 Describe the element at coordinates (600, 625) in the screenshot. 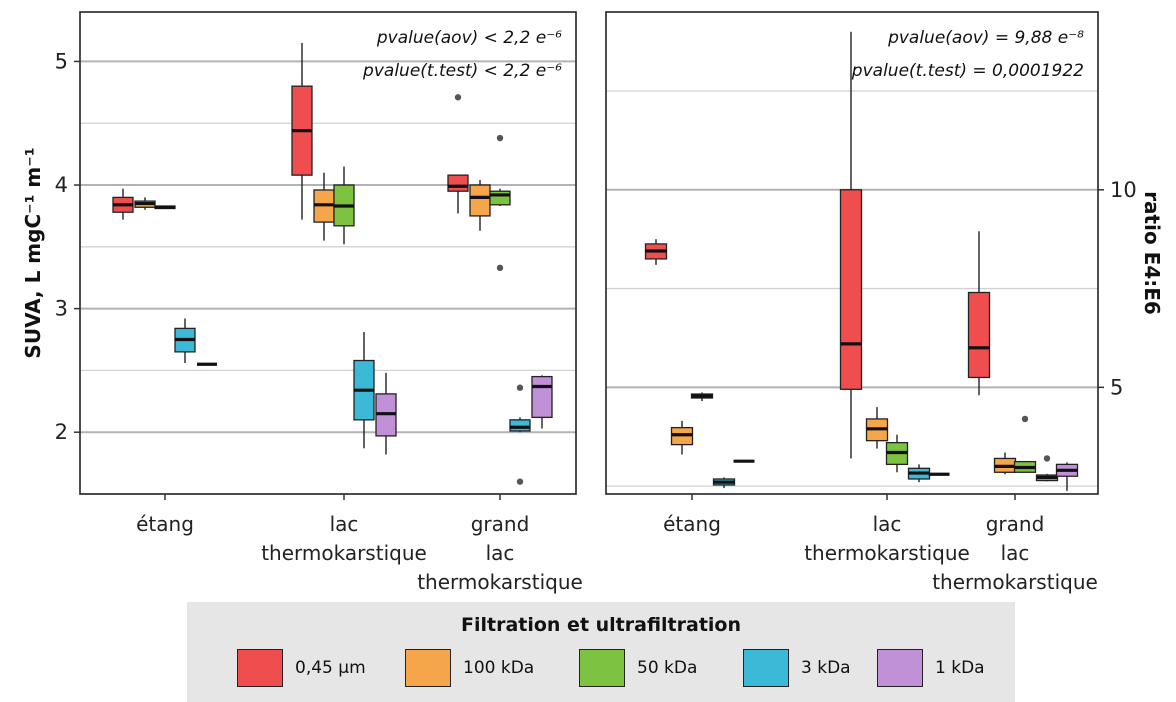

I see `legend-title: Filtration et ultrafiltration` at that location.